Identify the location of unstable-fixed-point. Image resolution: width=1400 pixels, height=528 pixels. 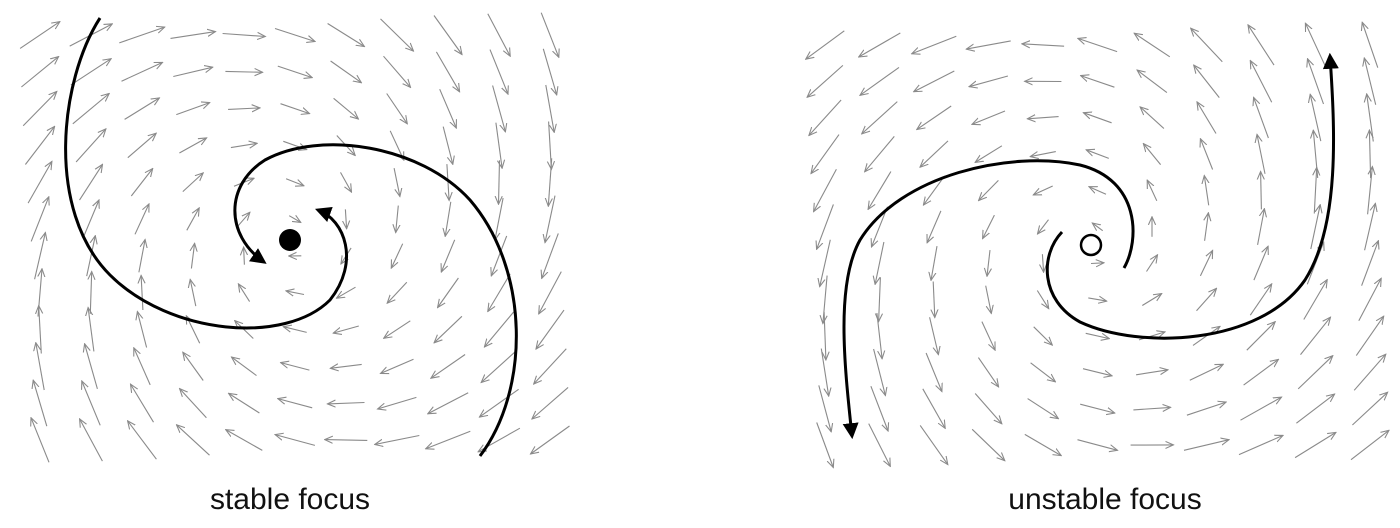
(1091, 245).